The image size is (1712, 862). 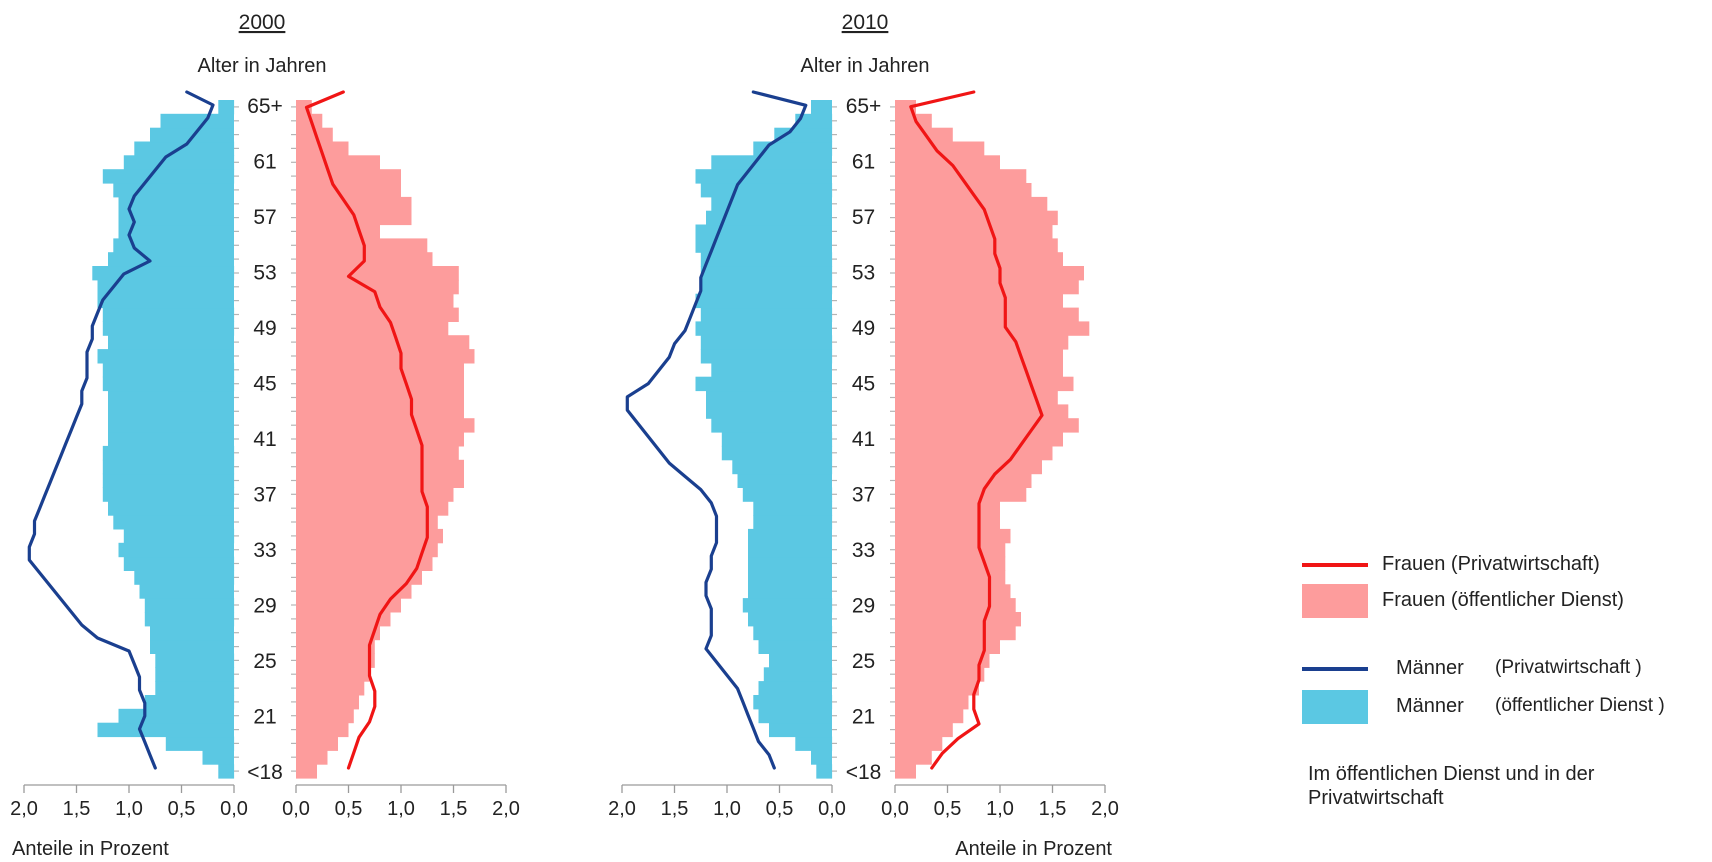 I want to click on age-tick-label: 49, so click(x=264, y=328).